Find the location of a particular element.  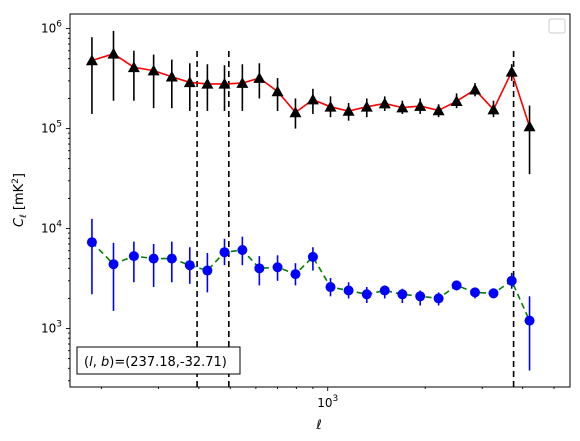

annotation-box is located at coordinates (158, 360).